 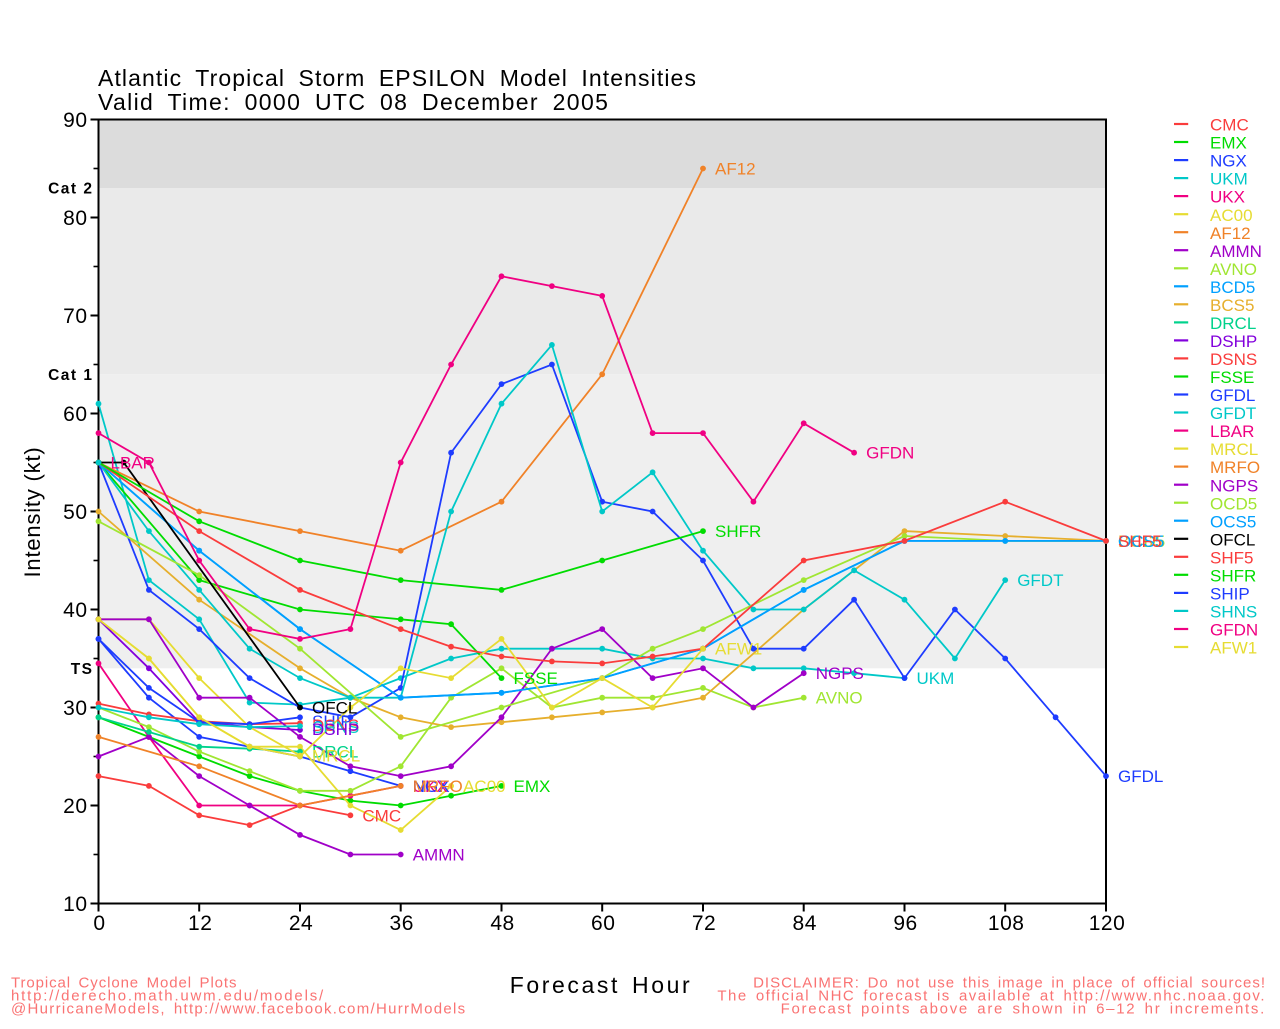 What do you see at coordinates (805, 923) in the screenshot?
I see `svg-text: 84` at bounding box center [805, 923].